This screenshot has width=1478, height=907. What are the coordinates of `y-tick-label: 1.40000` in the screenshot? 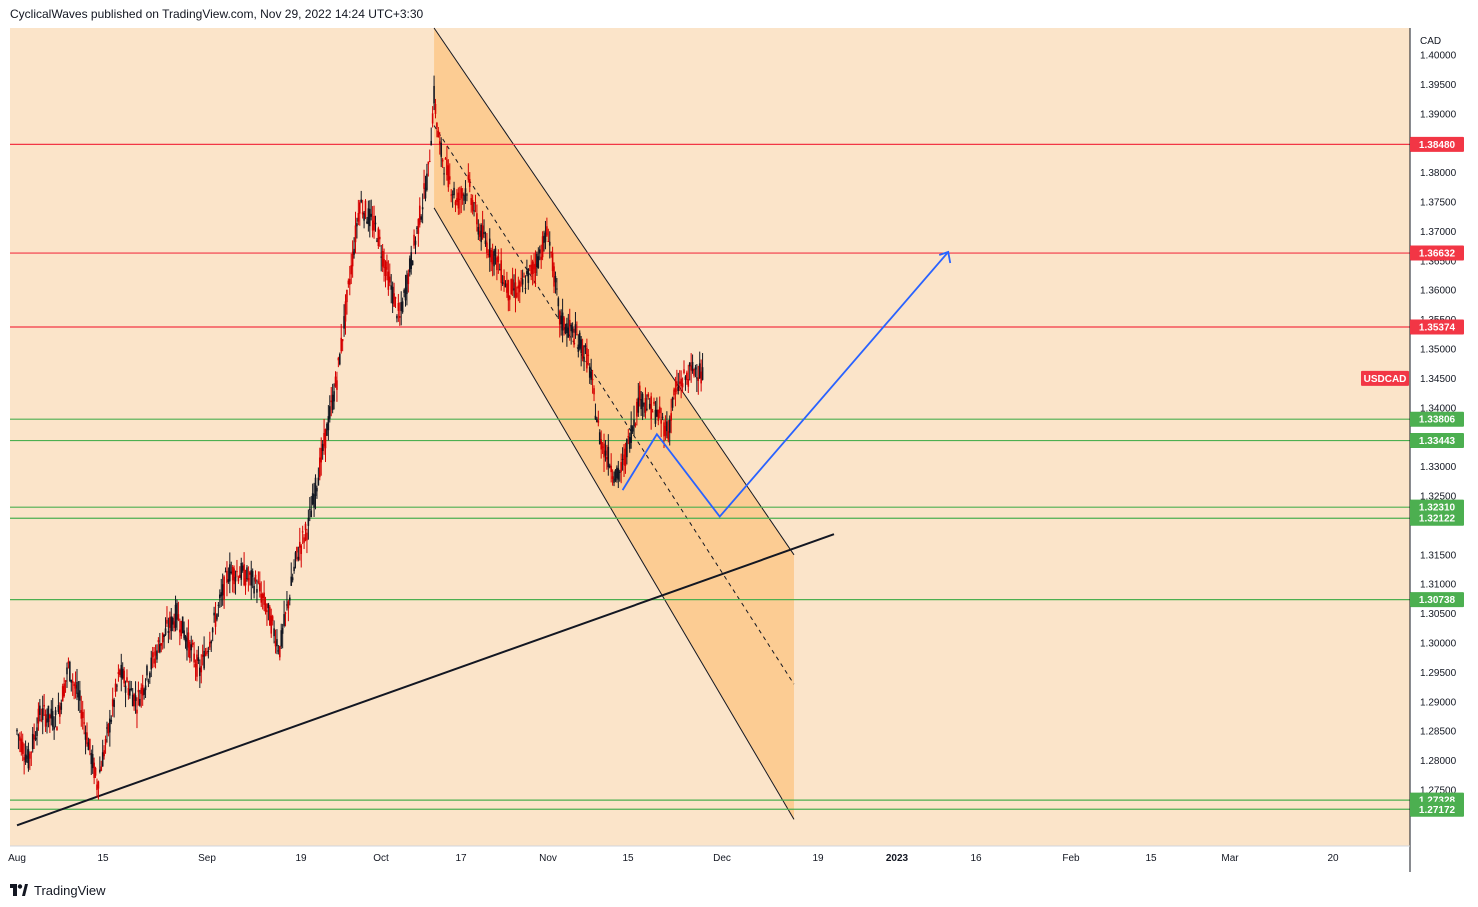 It's located at (1438, 56).